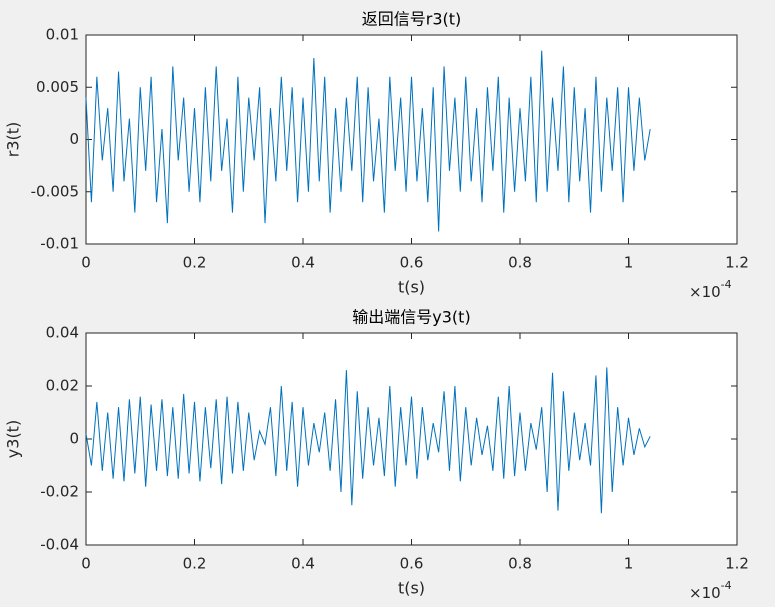  I want to click on y-axis-label: y3(t), so click(13, 439).